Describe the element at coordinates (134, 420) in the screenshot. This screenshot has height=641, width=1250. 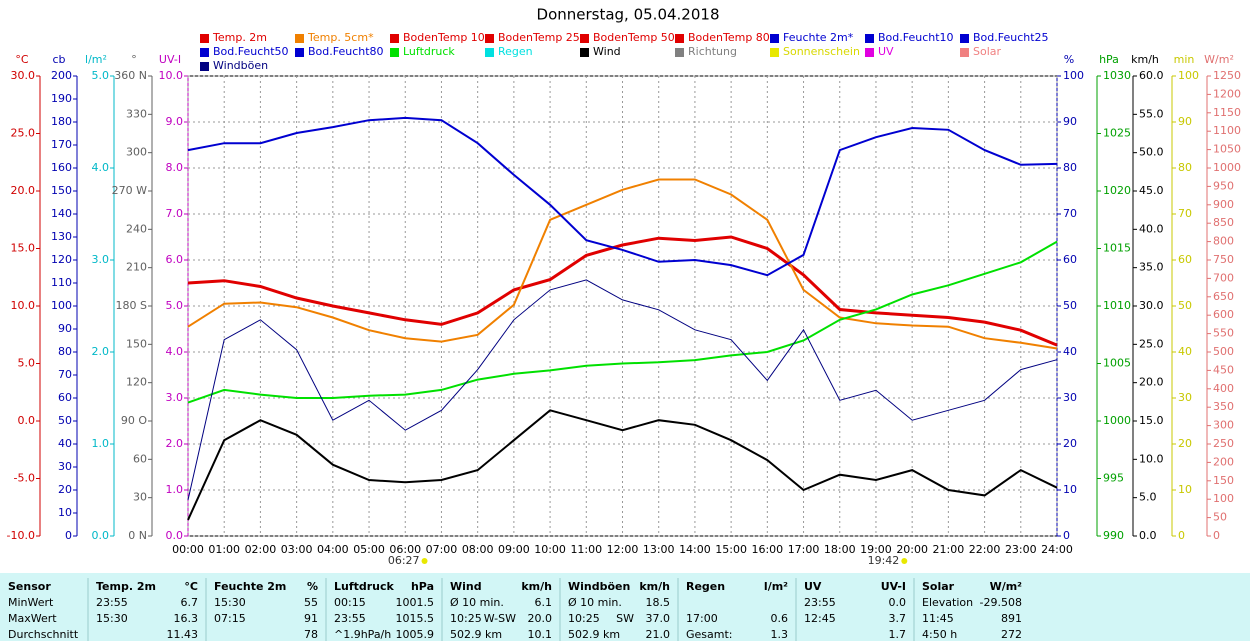
I see `tick-label: 90 O` at that location.